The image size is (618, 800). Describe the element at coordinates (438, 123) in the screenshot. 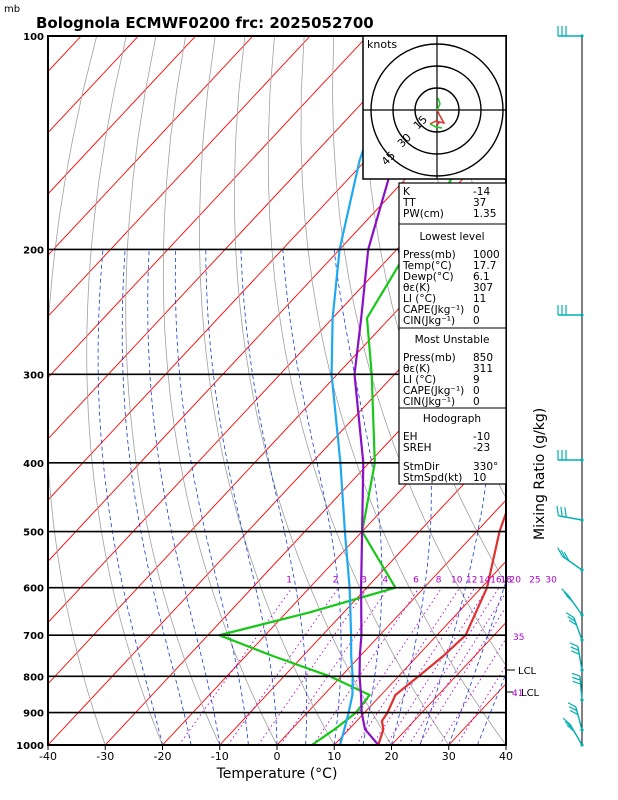

I see `hodograph-storm-motion` at that location.